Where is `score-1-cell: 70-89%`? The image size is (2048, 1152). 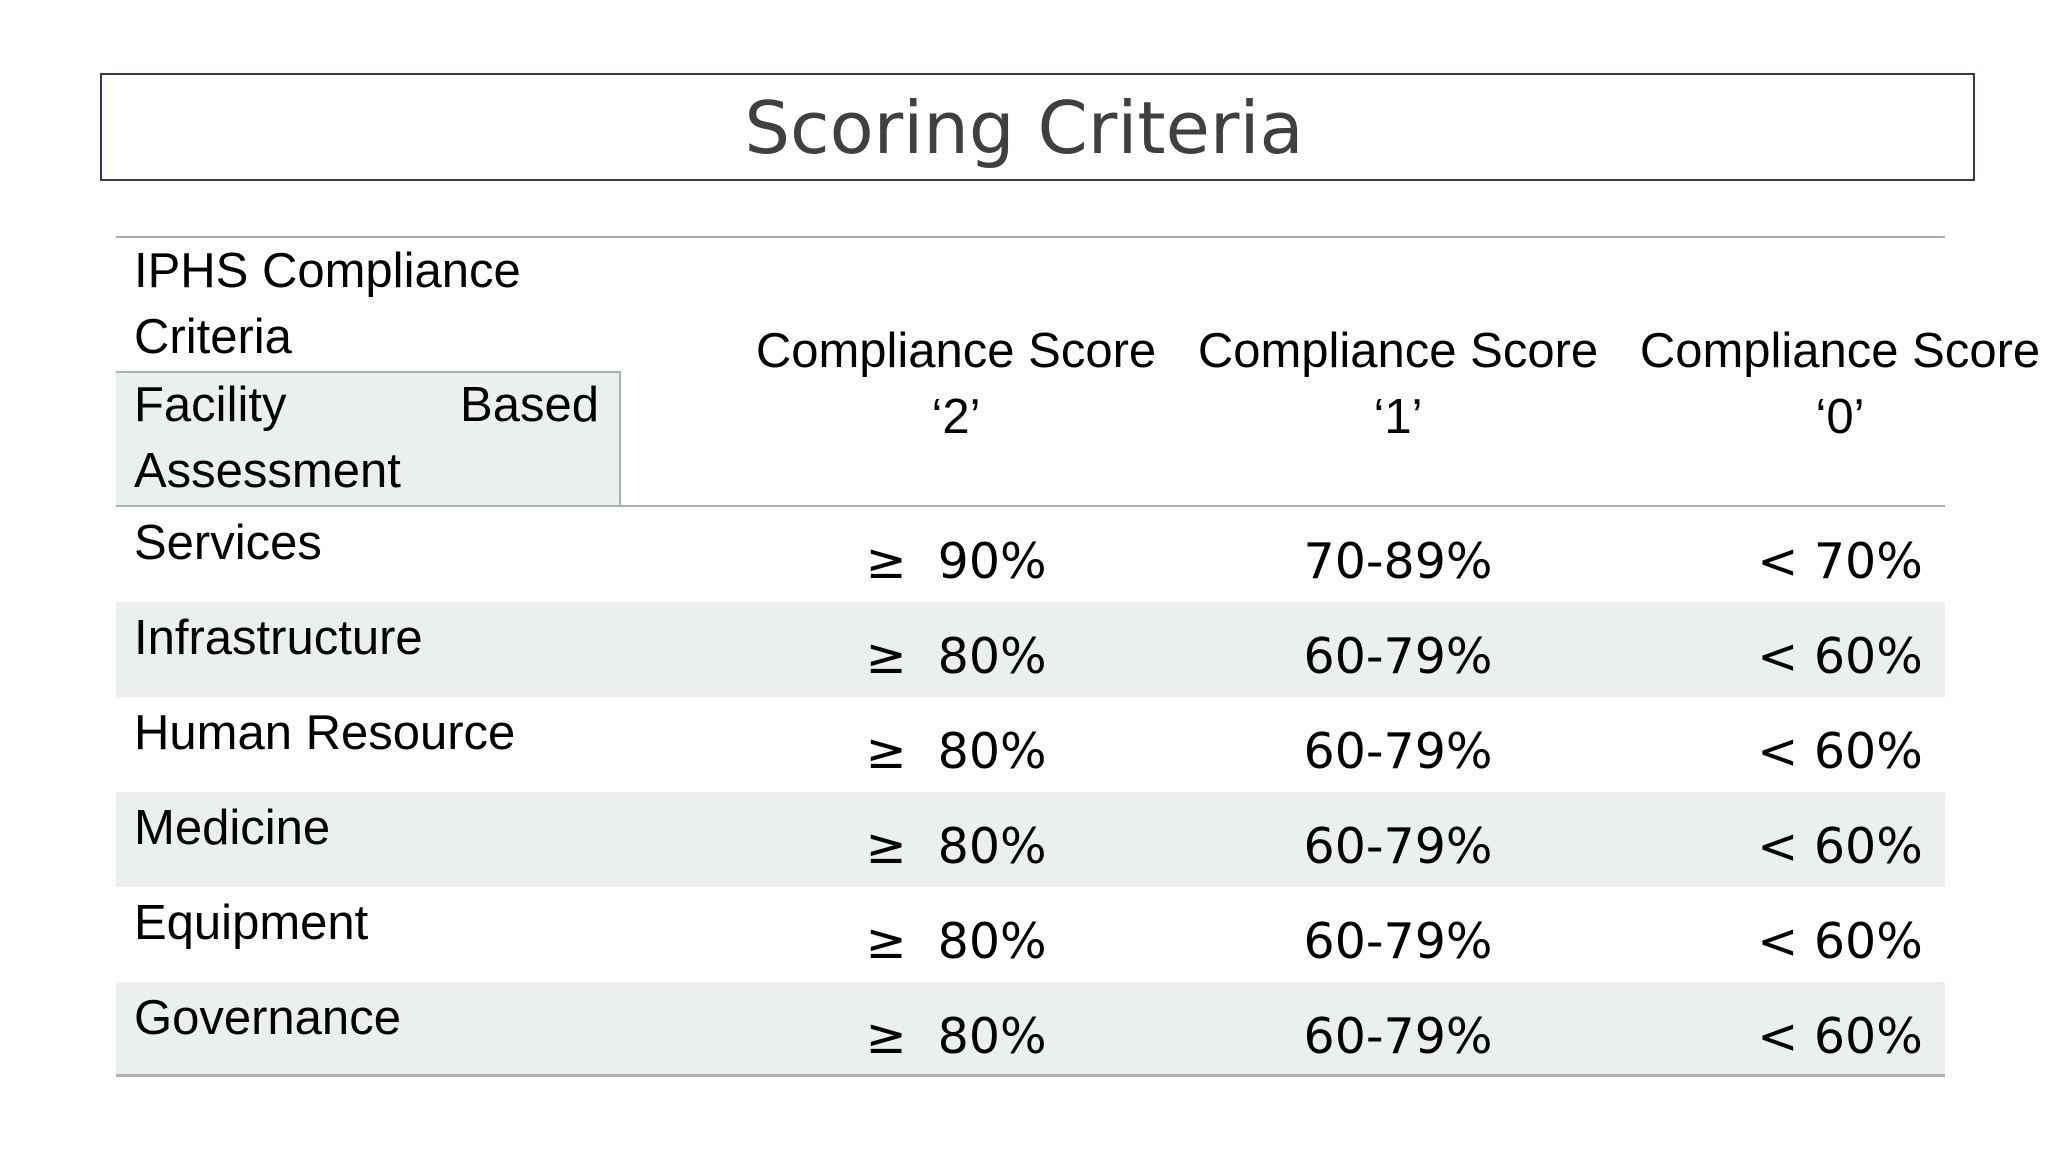
score-1-cell: 70-89% is located at coordinates (1398, 561).